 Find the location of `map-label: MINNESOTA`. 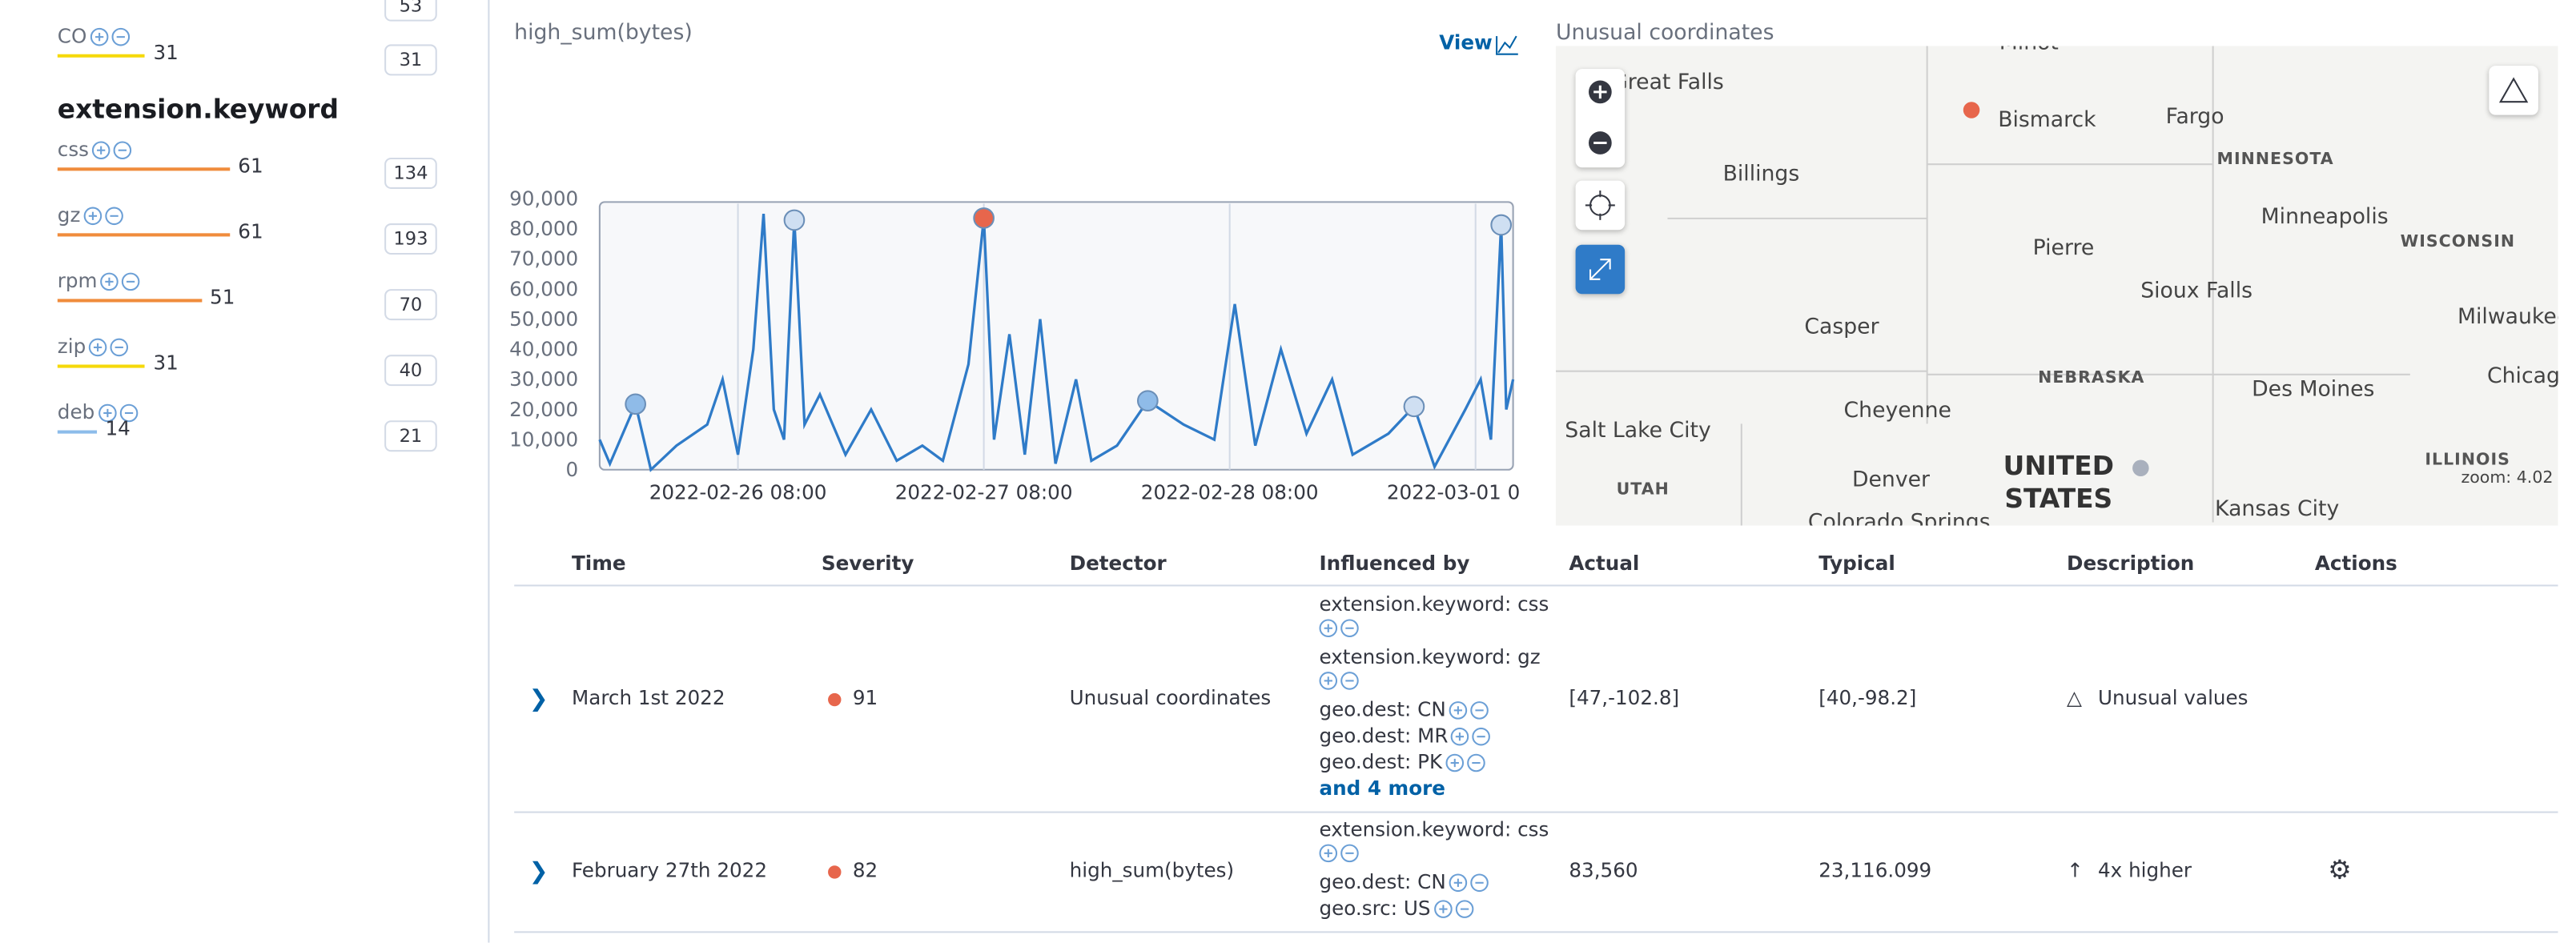

map-label: MINNESOTA is located at coordinates (2275, 160).